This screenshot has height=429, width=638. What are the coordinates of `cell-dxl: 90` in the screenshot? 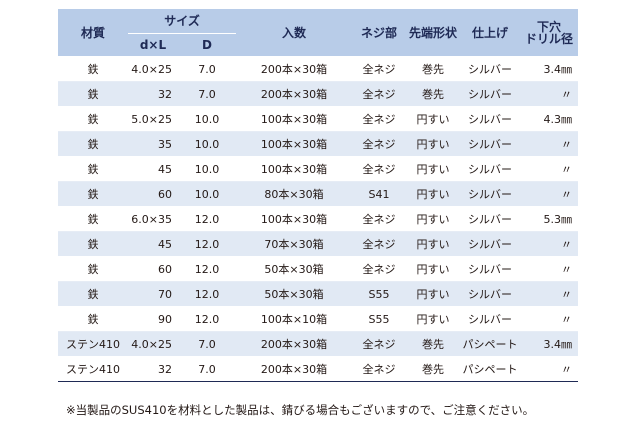 It's located at (153, 319).